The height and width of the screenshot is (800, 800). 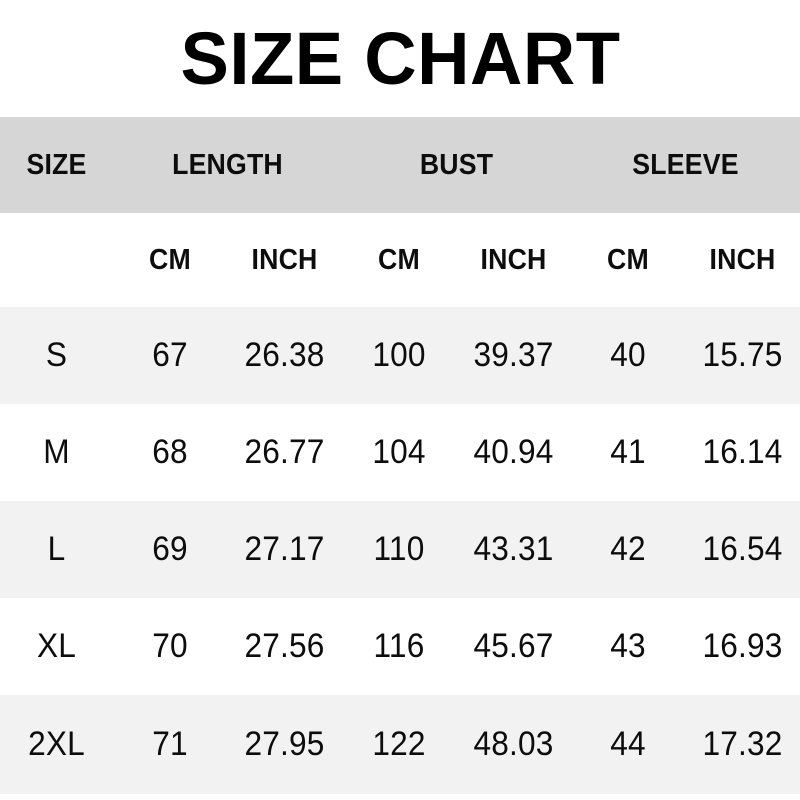 I want to click on unit-header-bust-cm: CM, so click(x=399, y=259).